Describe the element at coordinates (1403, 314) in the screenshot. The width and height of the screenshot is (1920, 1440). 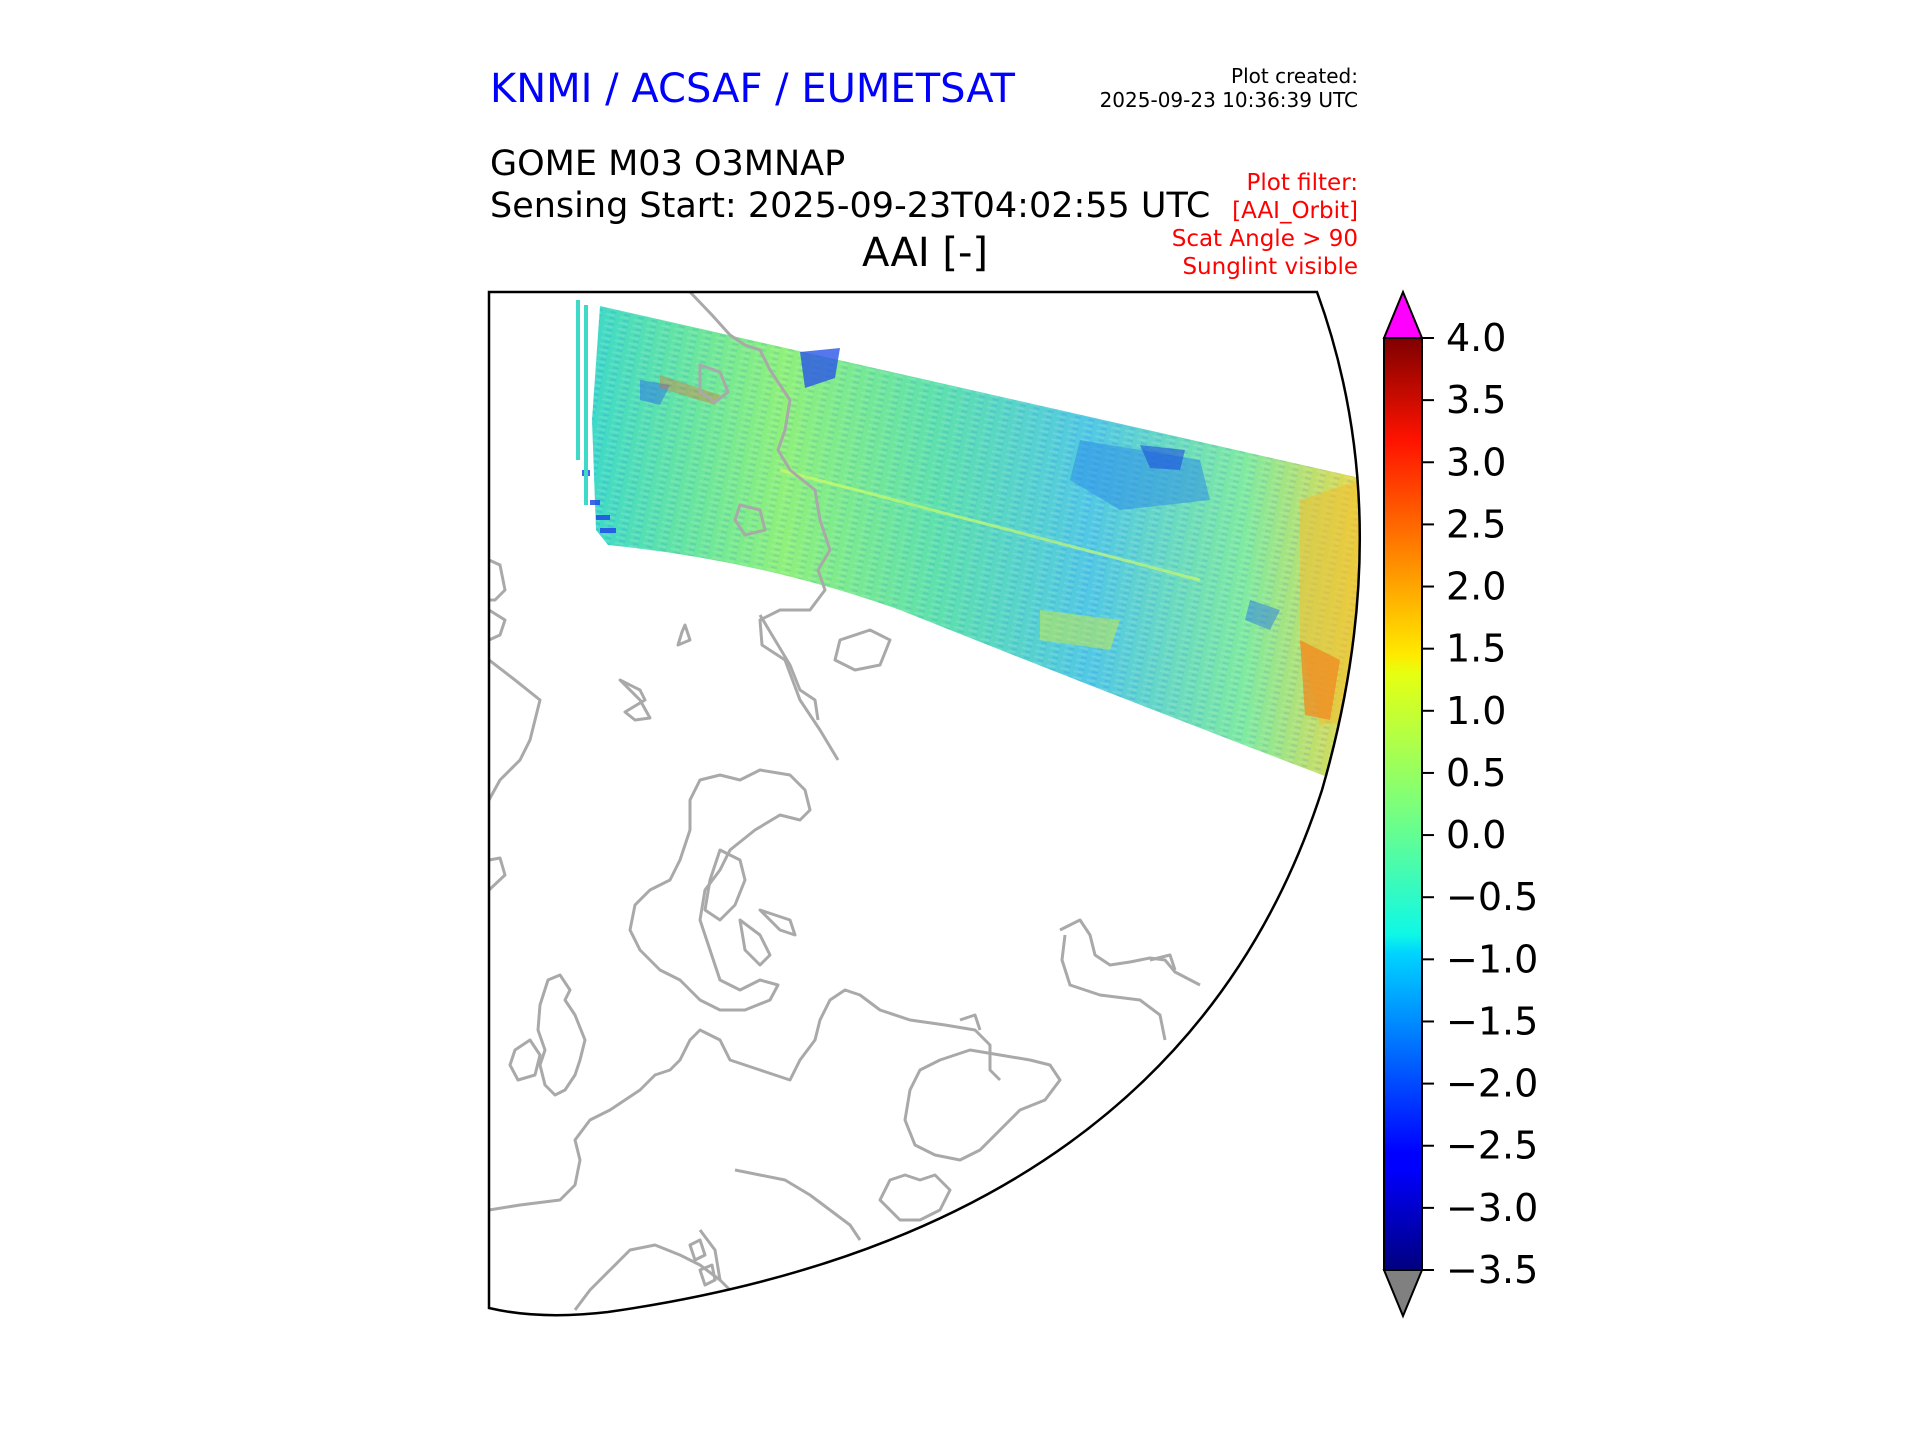
I see `colorbar-over-triangle` at that location.